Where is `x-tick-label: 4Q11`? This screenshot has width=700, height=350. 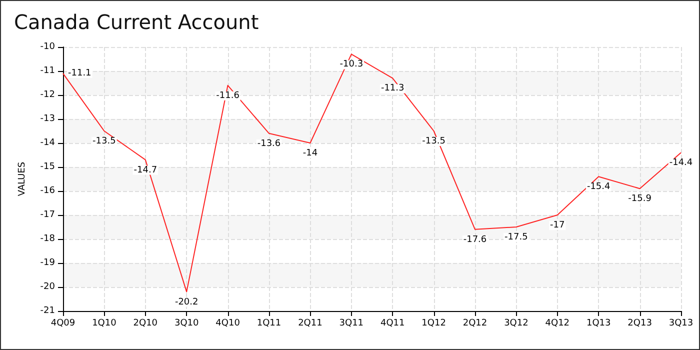 x-tick-label: 4Q11 is located at coordinates (392, 323).